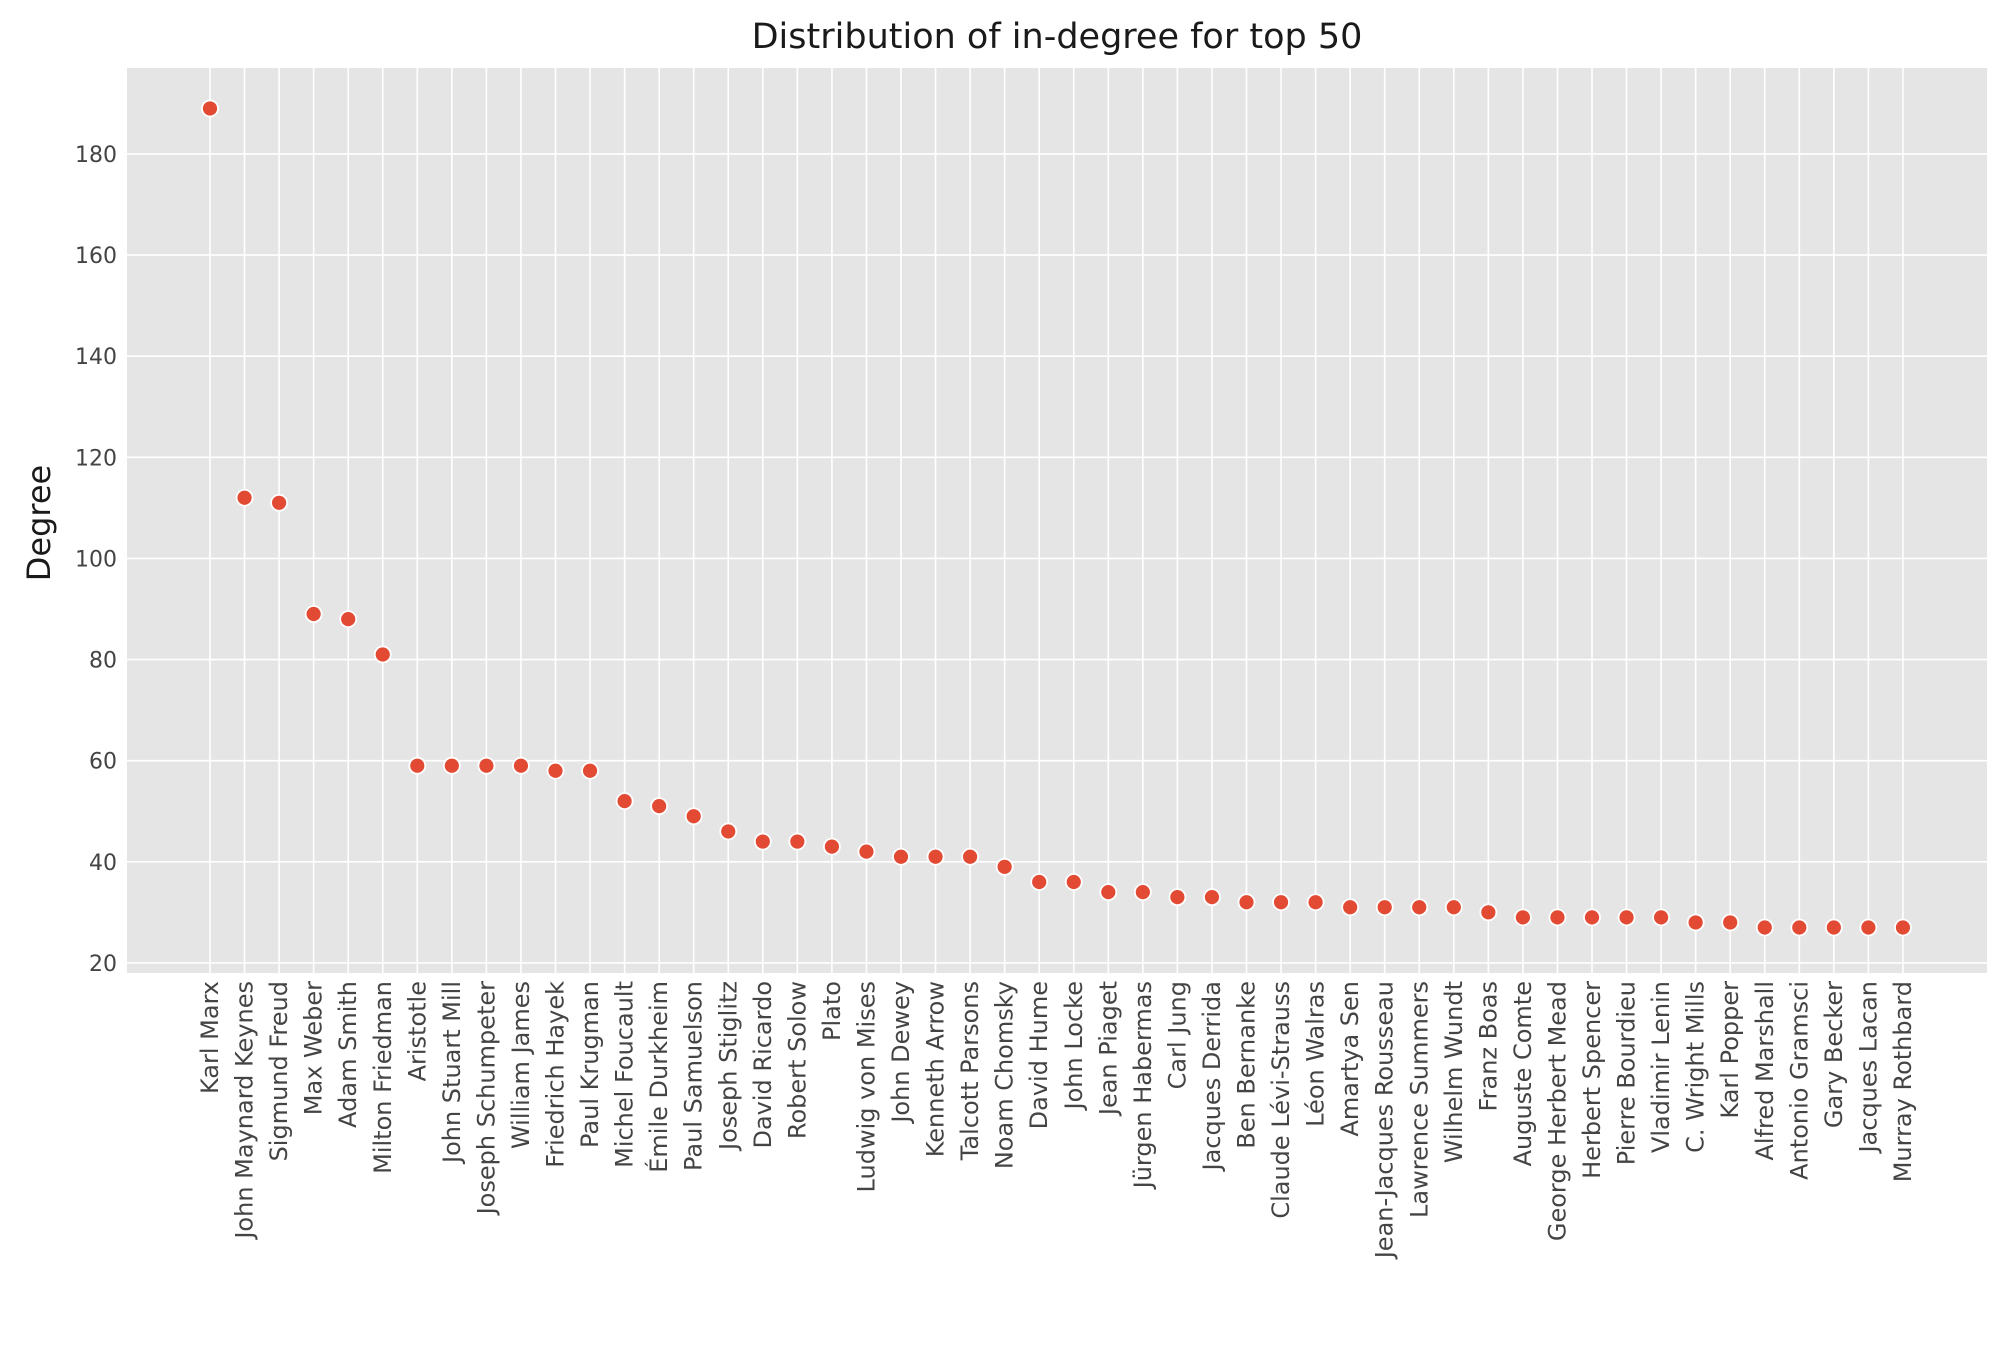  What do you see at coordinates (96, 155) in the screenshot?
I see `y-tick-label: 180` at bounding box center [96, 155].